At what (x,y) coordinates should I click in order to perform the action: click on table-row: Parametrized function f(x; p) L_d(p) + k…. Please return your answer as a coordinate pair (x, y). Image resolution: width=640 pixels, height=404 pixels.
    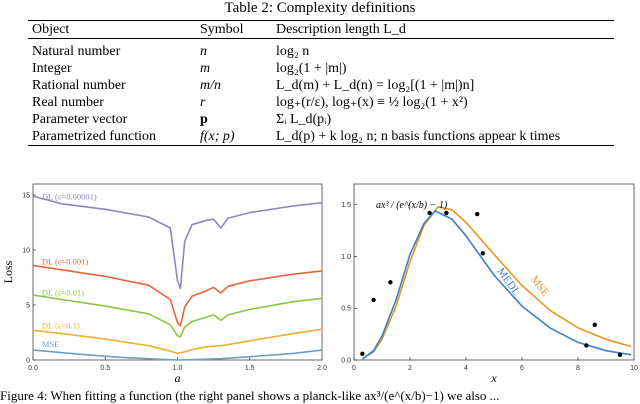
    Looking at the image, I should click on (321, 137).